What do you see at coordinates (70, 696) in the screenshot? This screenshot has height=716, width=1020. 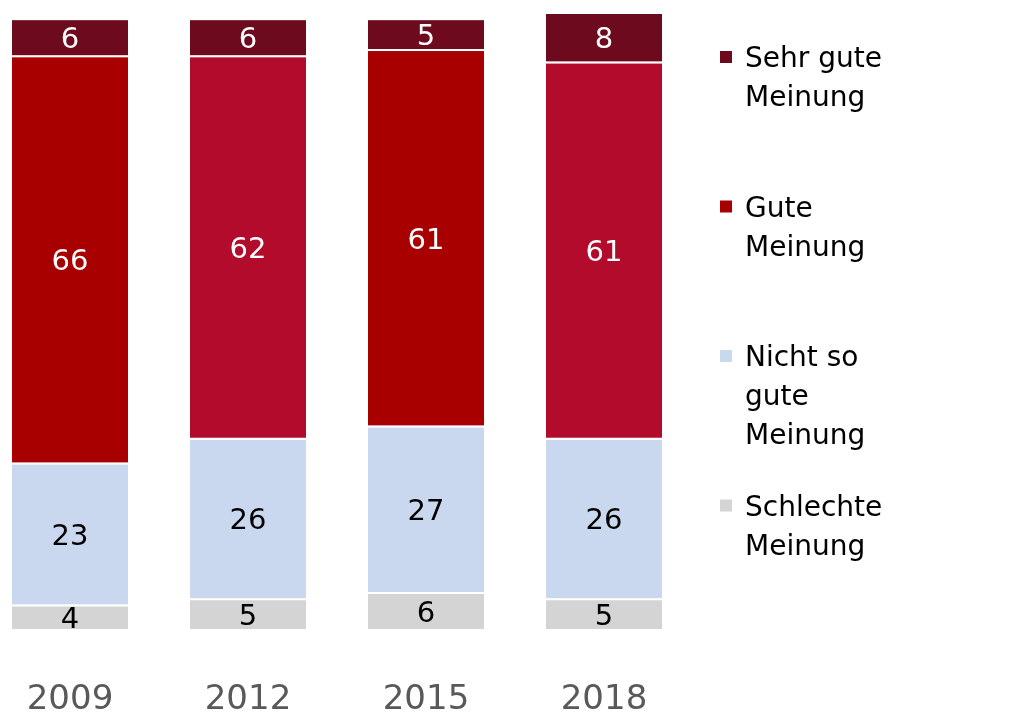 I see `x-tick-label: 2009` at bounding box center [70, 696].